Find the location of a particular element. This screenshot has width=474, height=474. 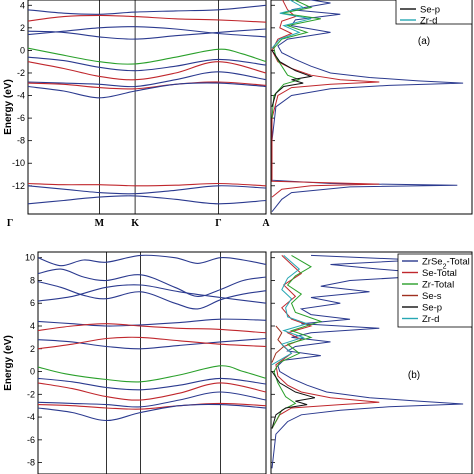

legend-label: Se-s is located at coordinates (432, 296).